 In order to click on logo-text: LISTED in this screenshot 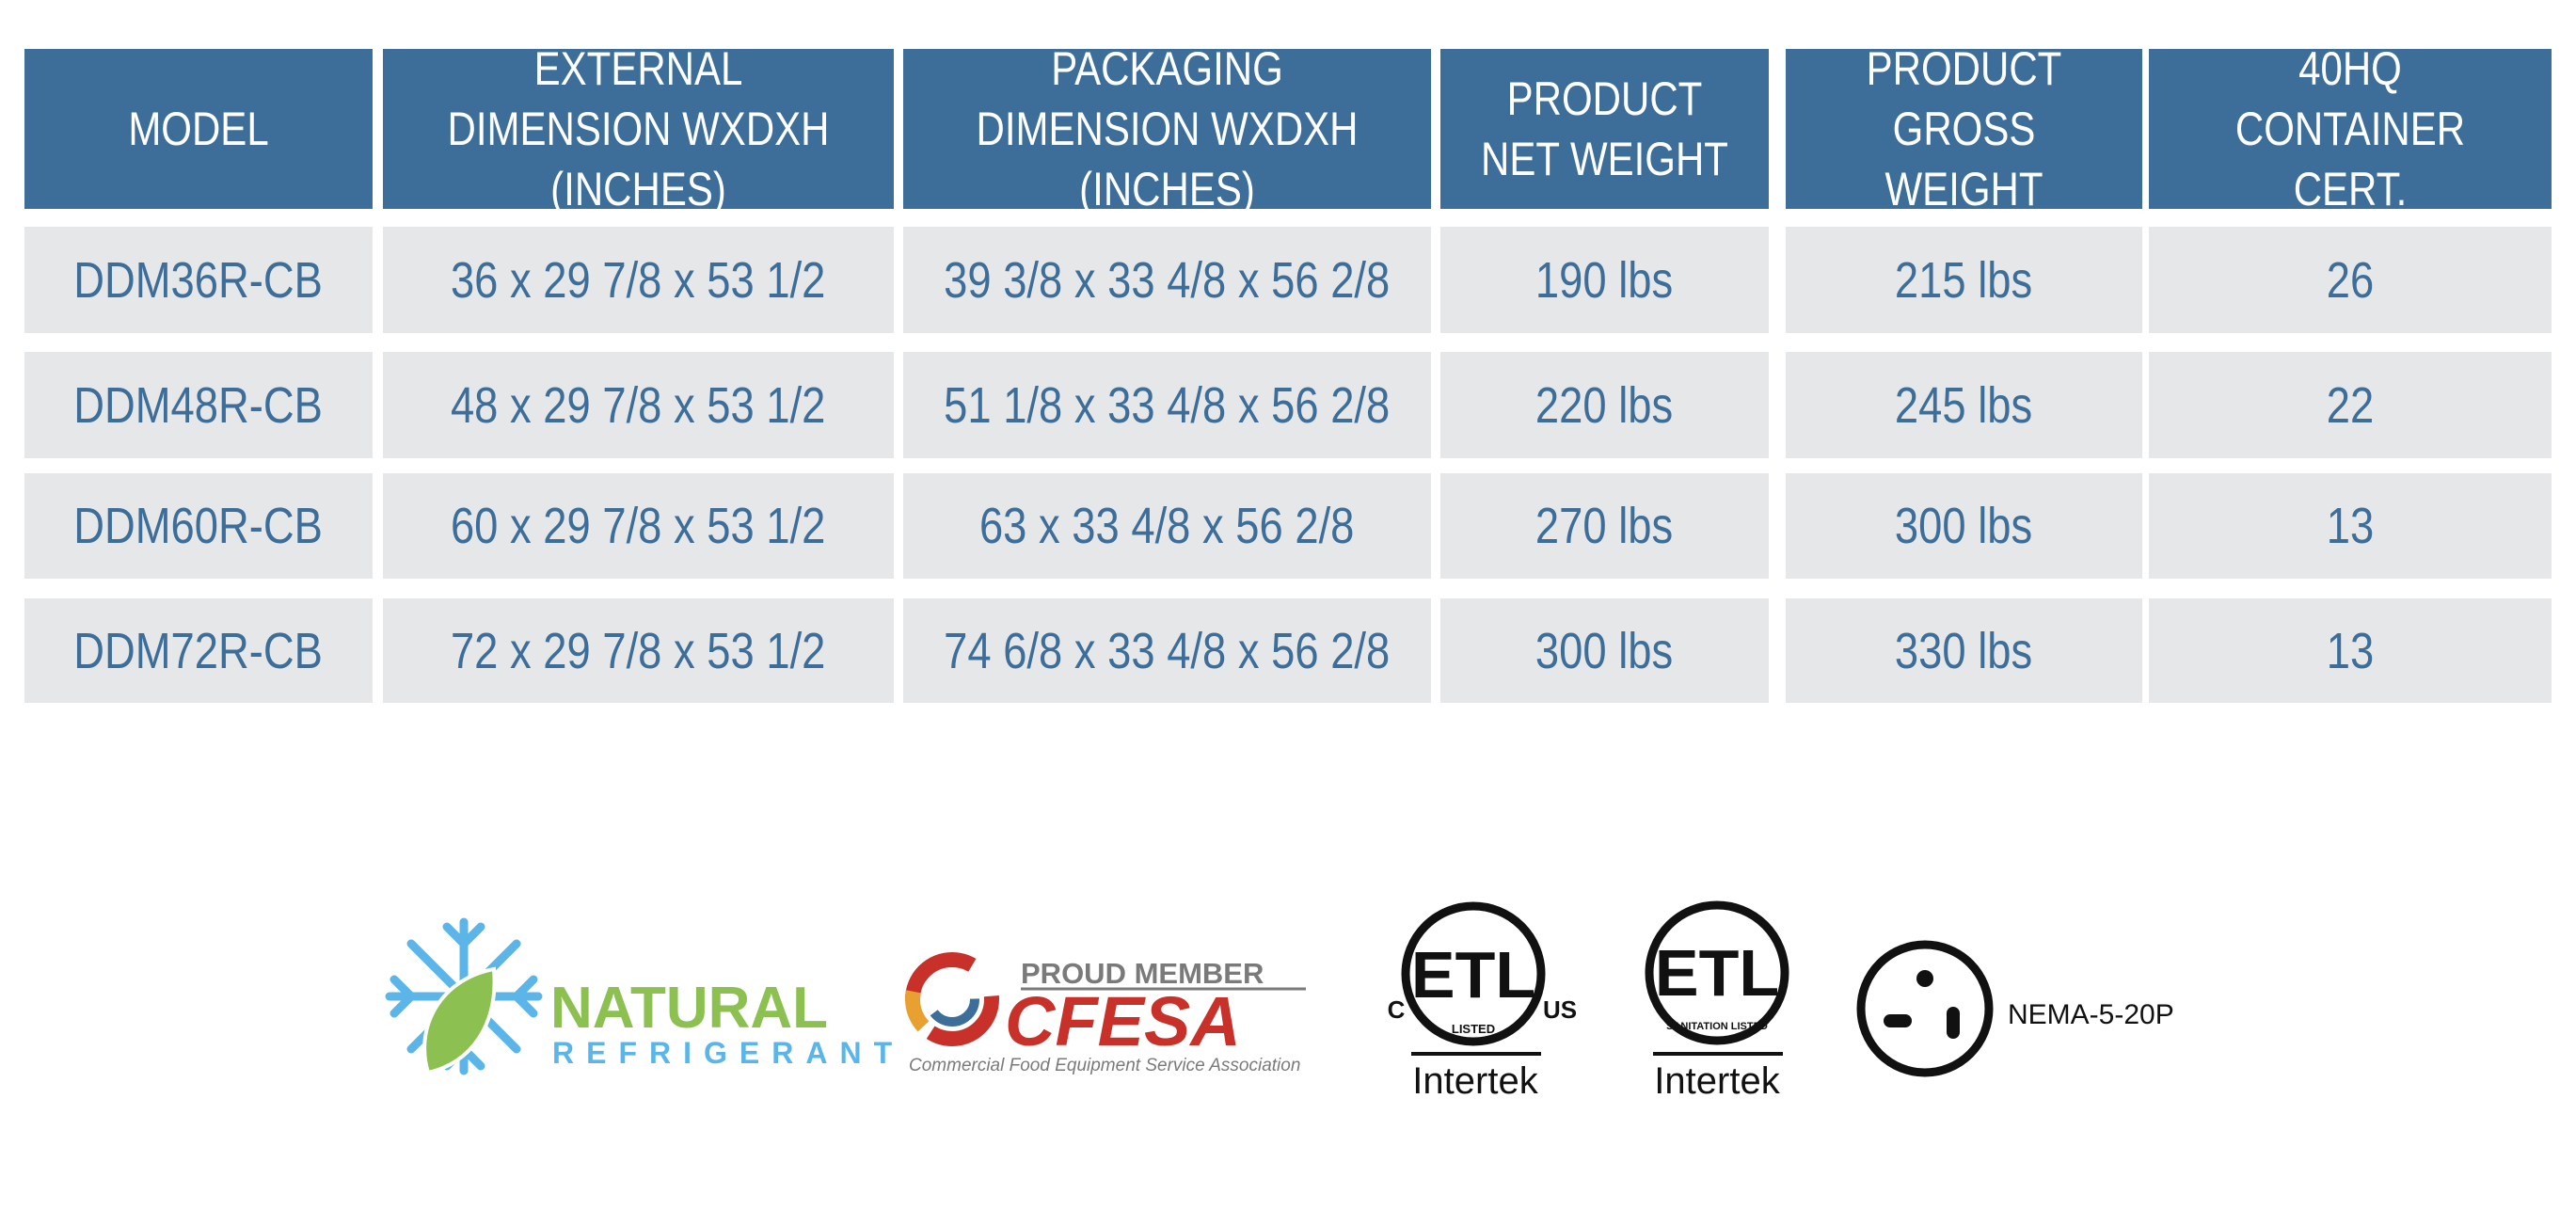, I will do `click(1474, 1029)`.